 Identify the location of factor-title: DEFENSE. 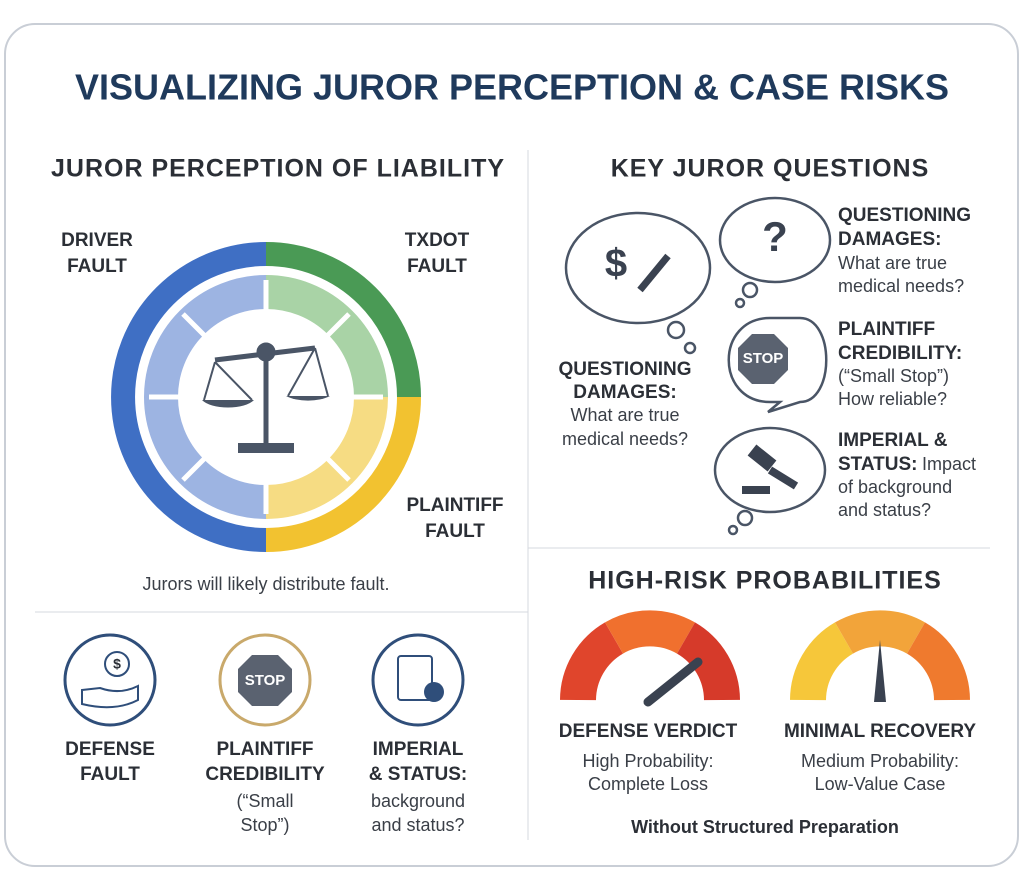
(110, 749).